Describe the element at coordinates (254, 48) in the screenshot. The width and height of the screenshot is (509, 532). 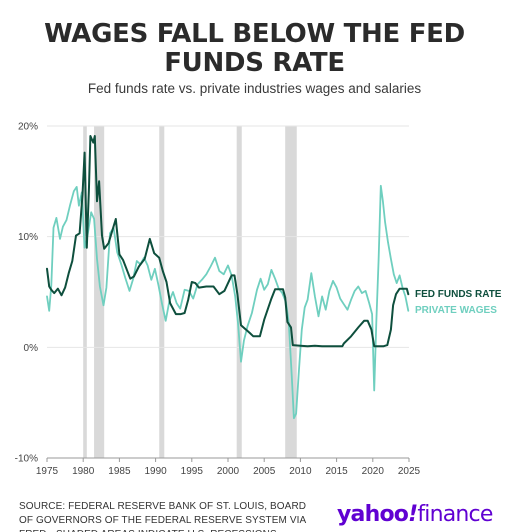
I see `chart-title: WAGES FALL BELOW THE FED FUNDS RATE` at that location.